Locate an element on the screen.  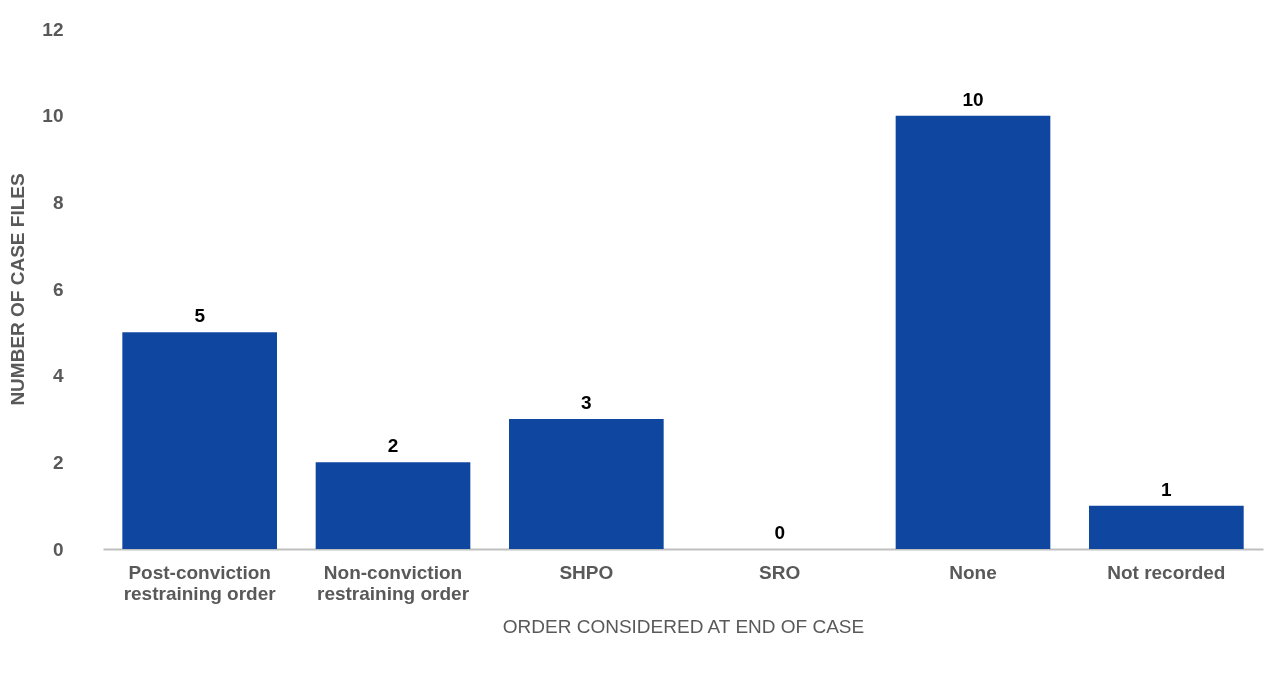
y-tick-label: 0 is located at coordinates (58, 549).